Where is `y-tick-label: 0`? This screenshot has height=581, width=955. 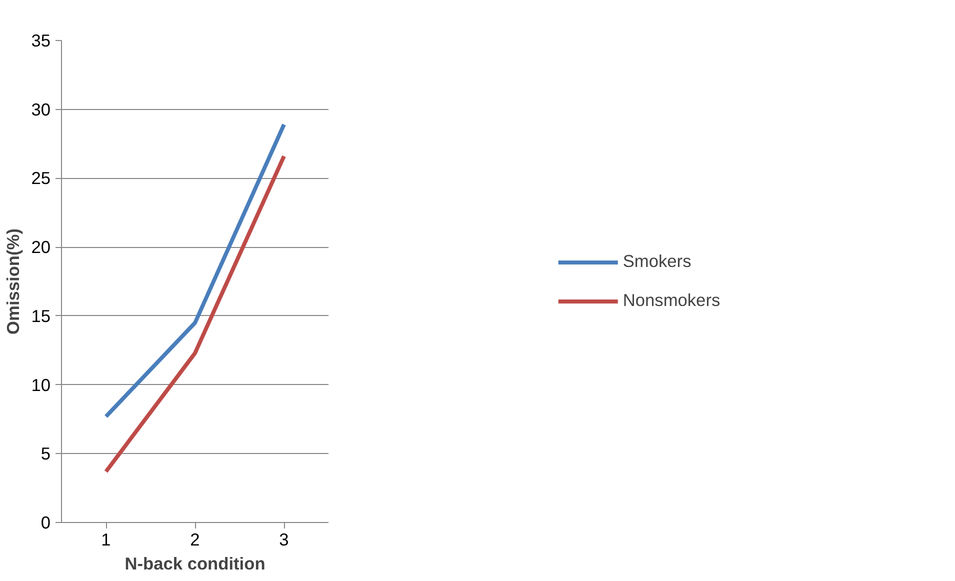
y-tick-label: 0 is located at coordinates (45, 522).